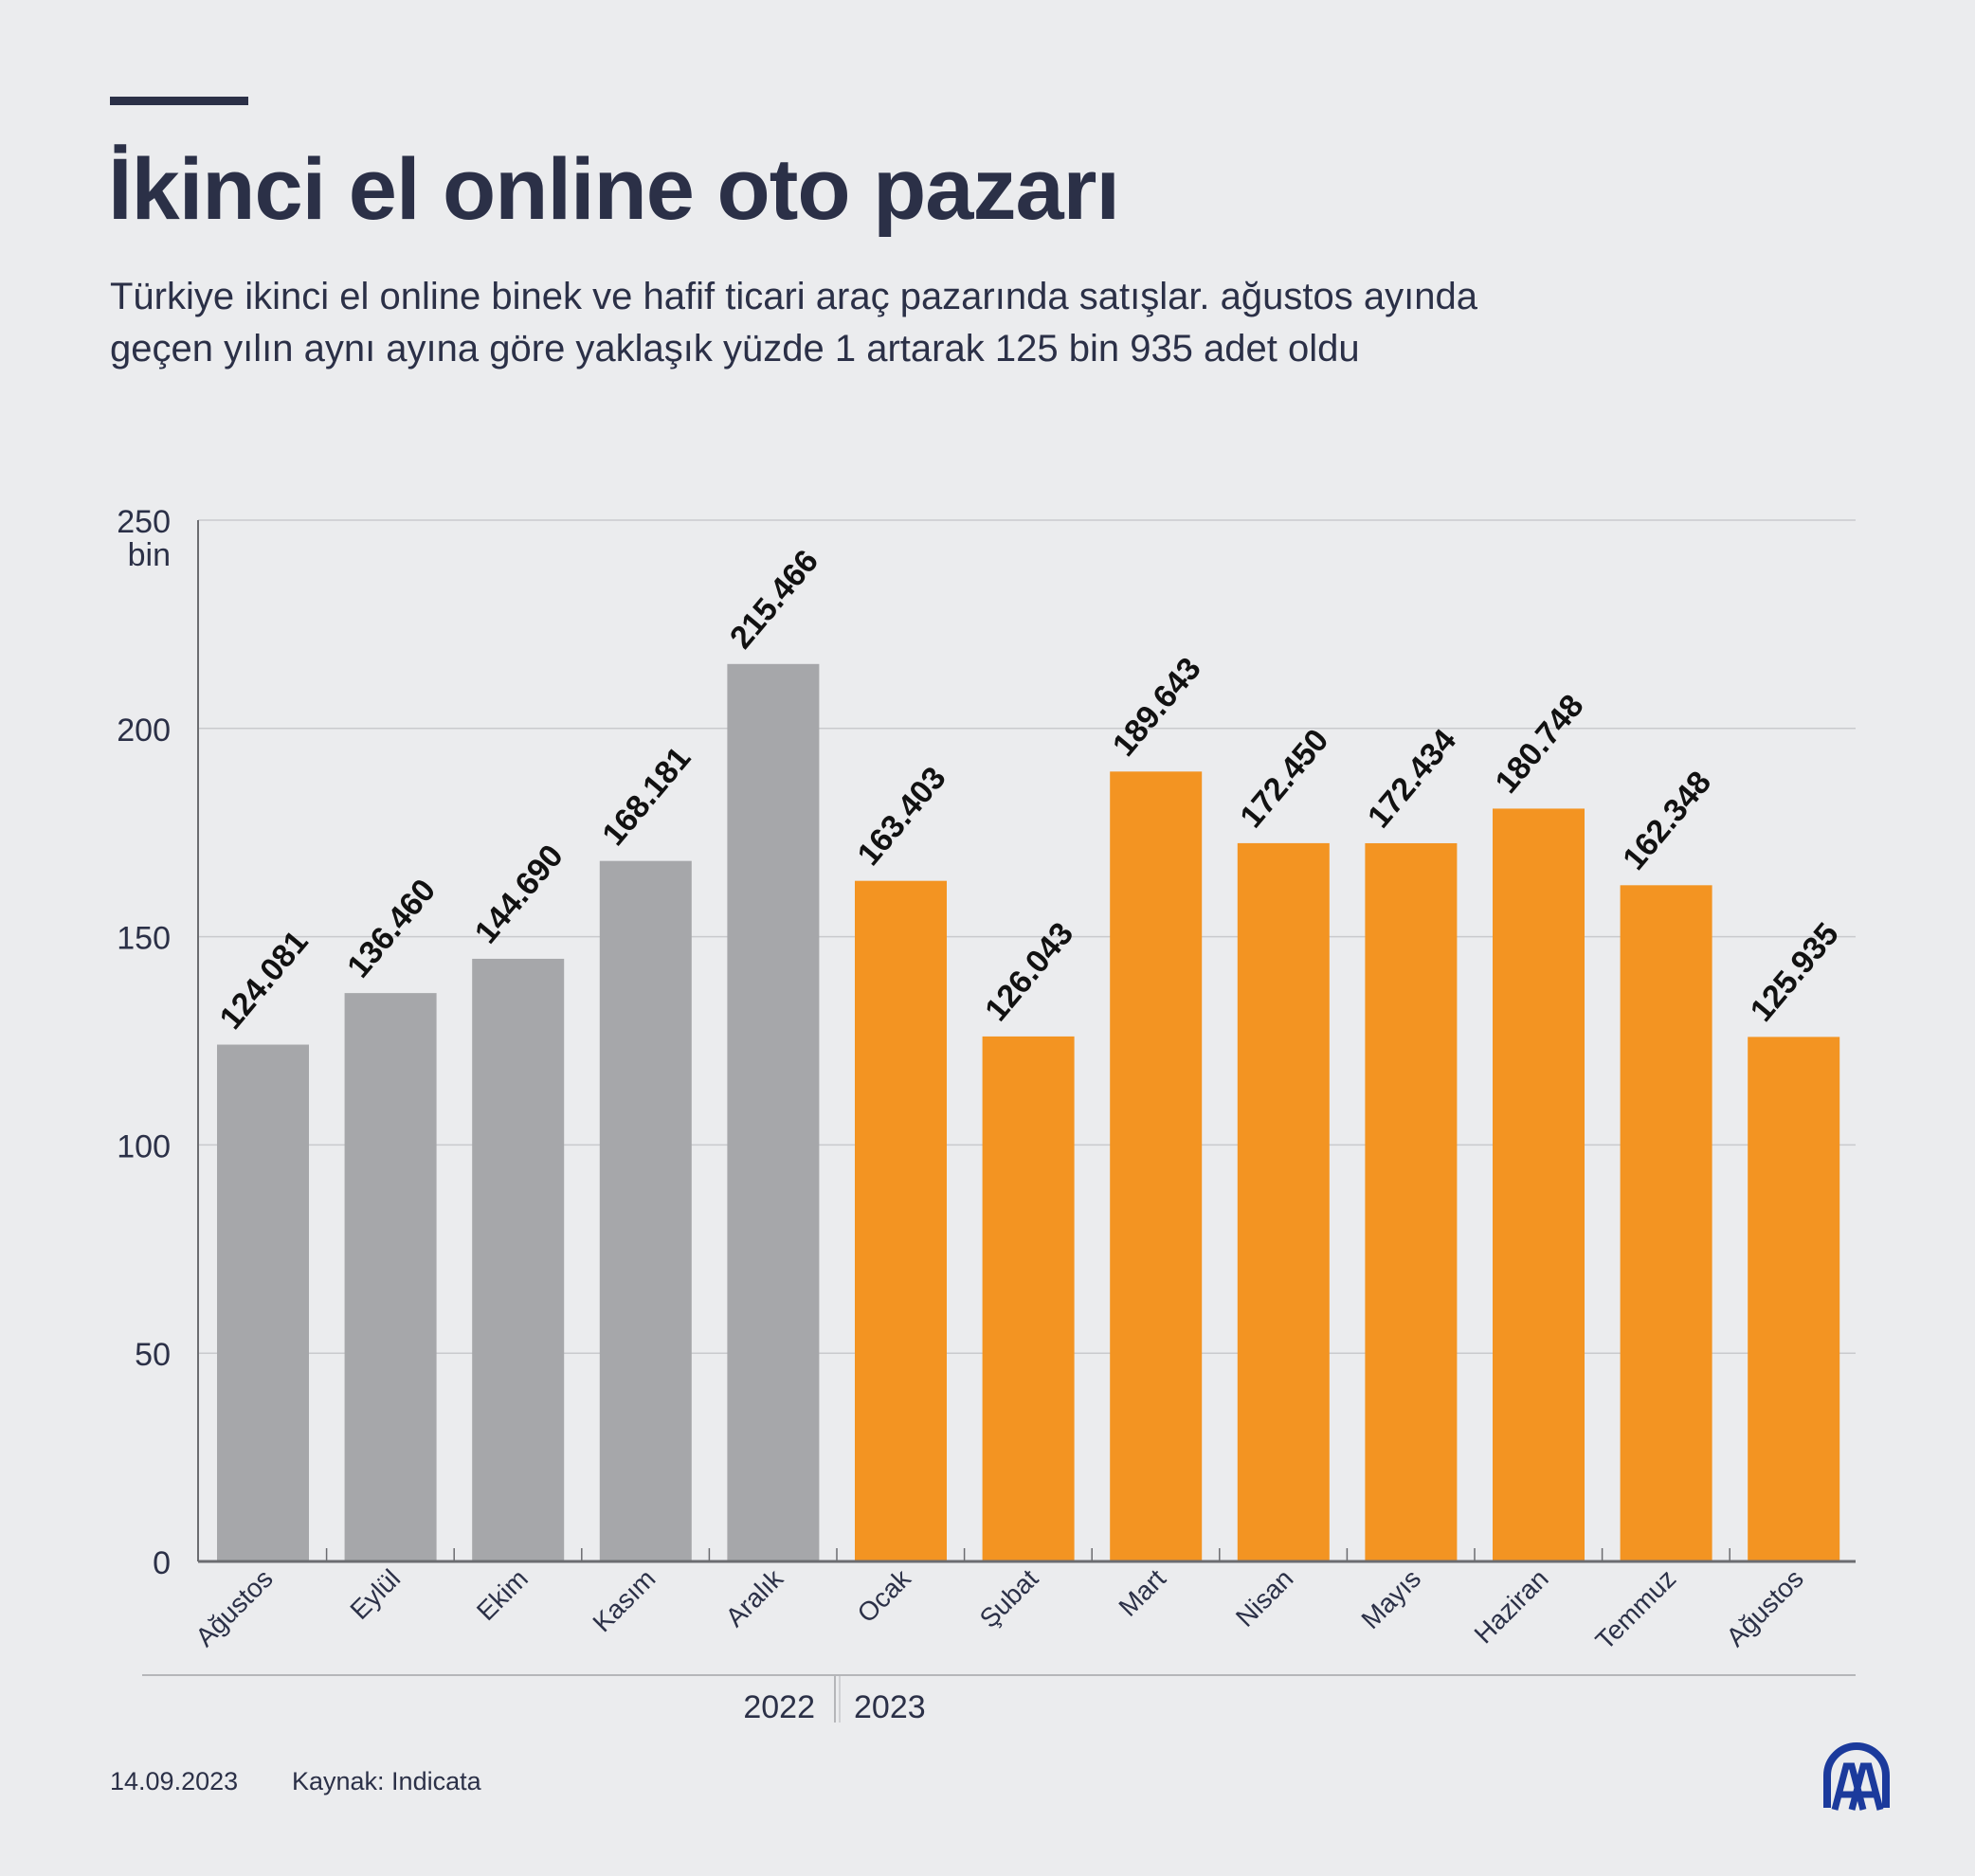 The width and height of the screenshot is (1975, 1876). Describe the element at coordinates (144, 522) in the screenshot. I see `y-tick-label: 250` at that location.